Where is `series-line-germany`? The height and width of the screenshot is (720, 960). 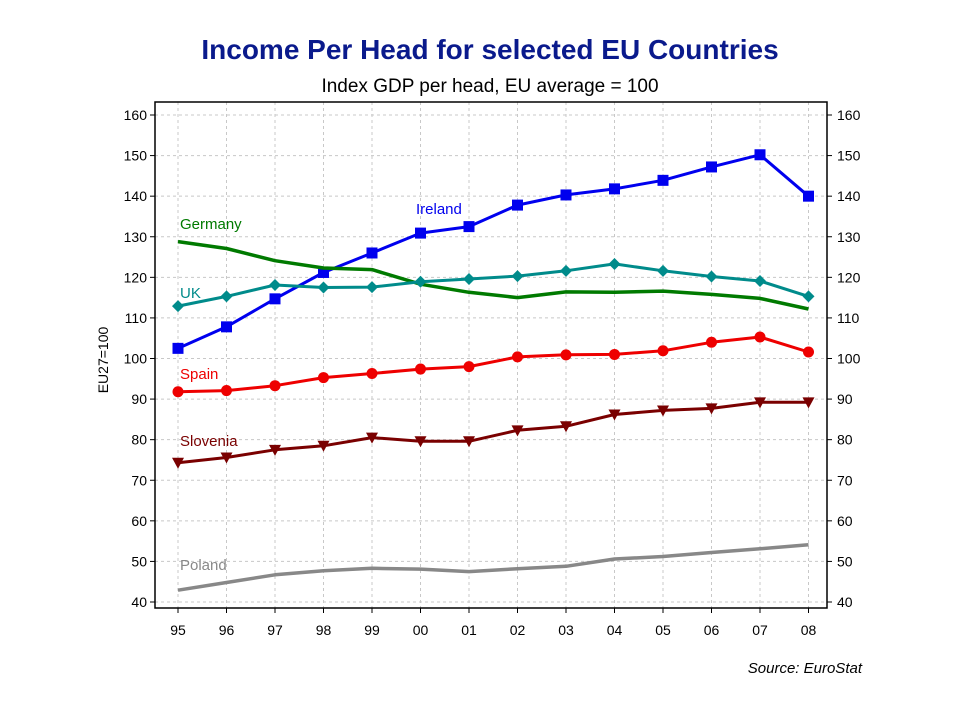
series-line-germany is located at coordinates (493, 275).